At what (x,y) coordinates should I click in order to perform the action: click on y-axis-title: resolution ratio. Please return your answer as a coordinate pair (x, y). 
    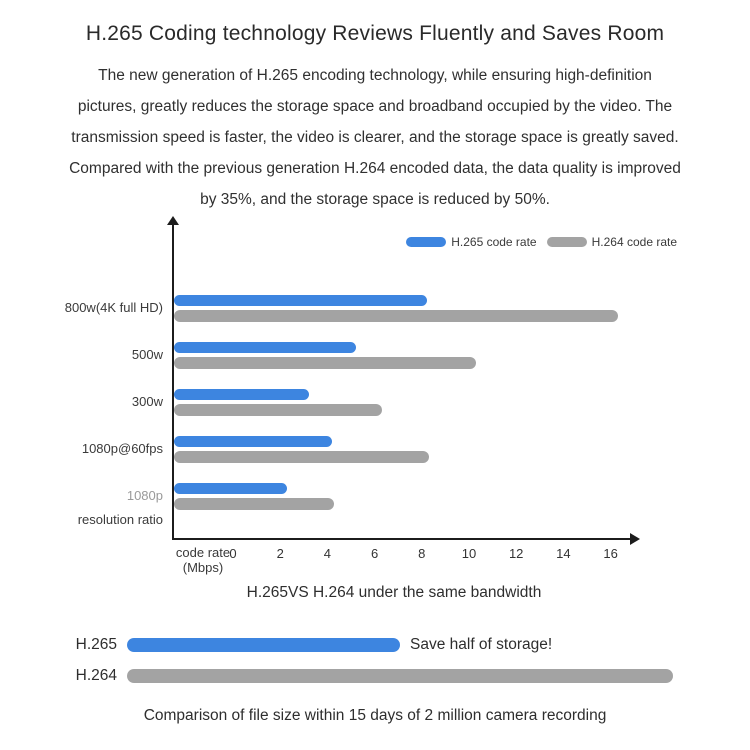
    Looking at the image, I should click on (120, 519).